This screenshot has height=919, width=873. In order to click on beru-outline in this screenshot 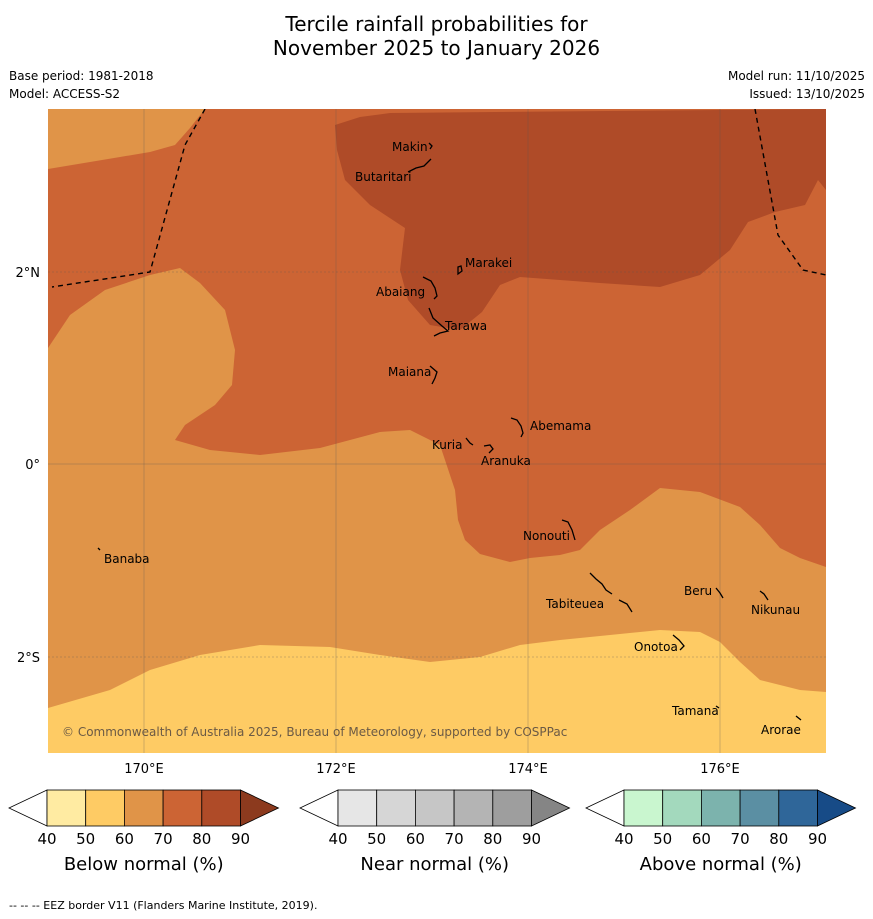, I will do `click(719, 593)`.